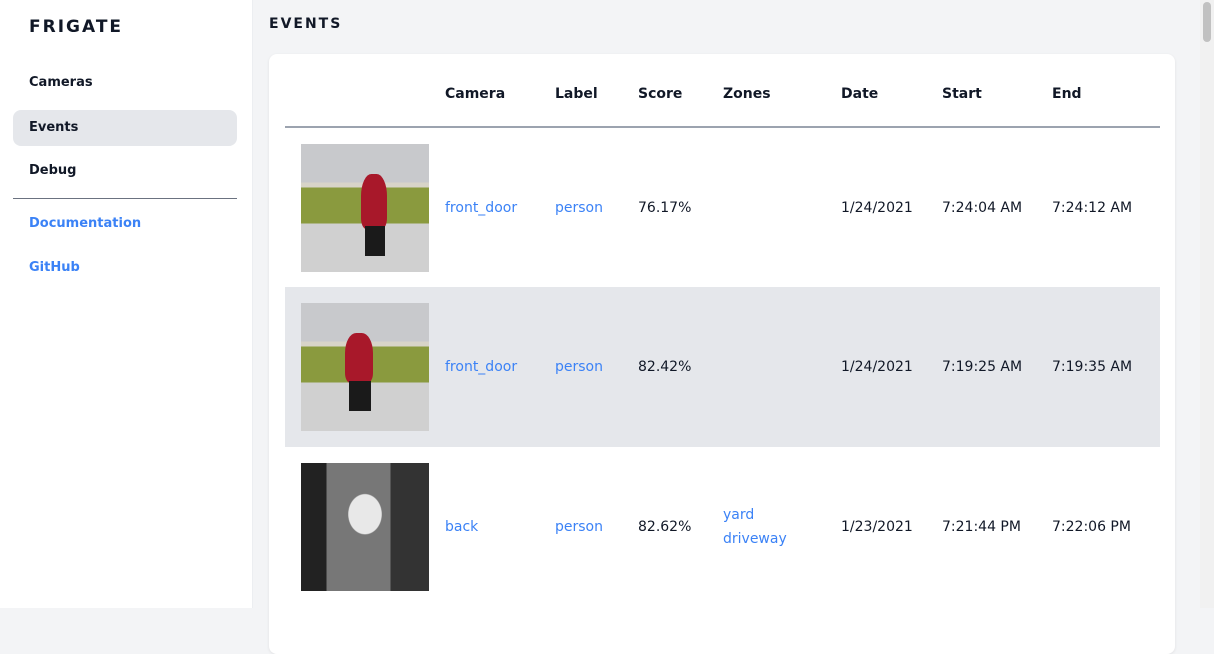  Describe the element at coordinates (125, 128) in the screenshot. I see `sidebar-item-events: Events` at that location.